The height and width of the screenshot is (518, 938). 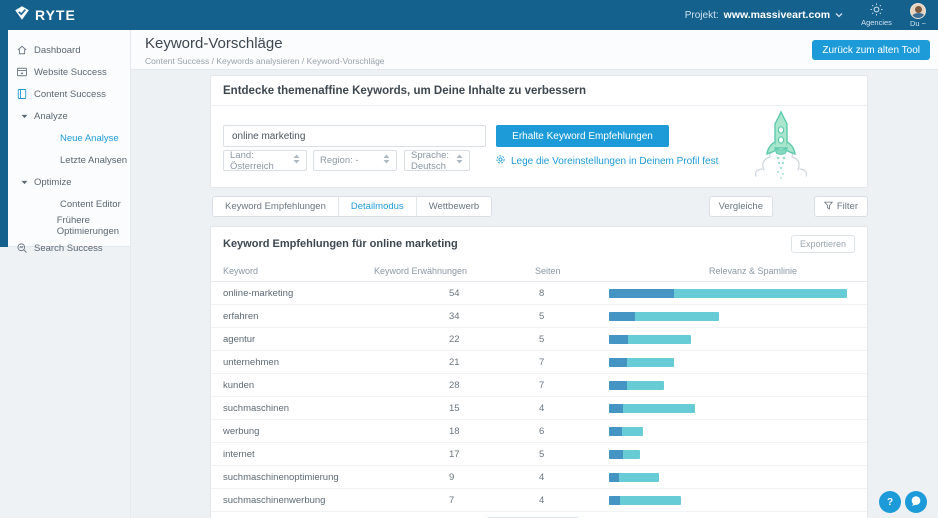 What do you see at coordinates (89, 138) in the screenshot?
I see `sidebar-item-neue-analyse: Neue Analyse` at bounding box center [89, 138].